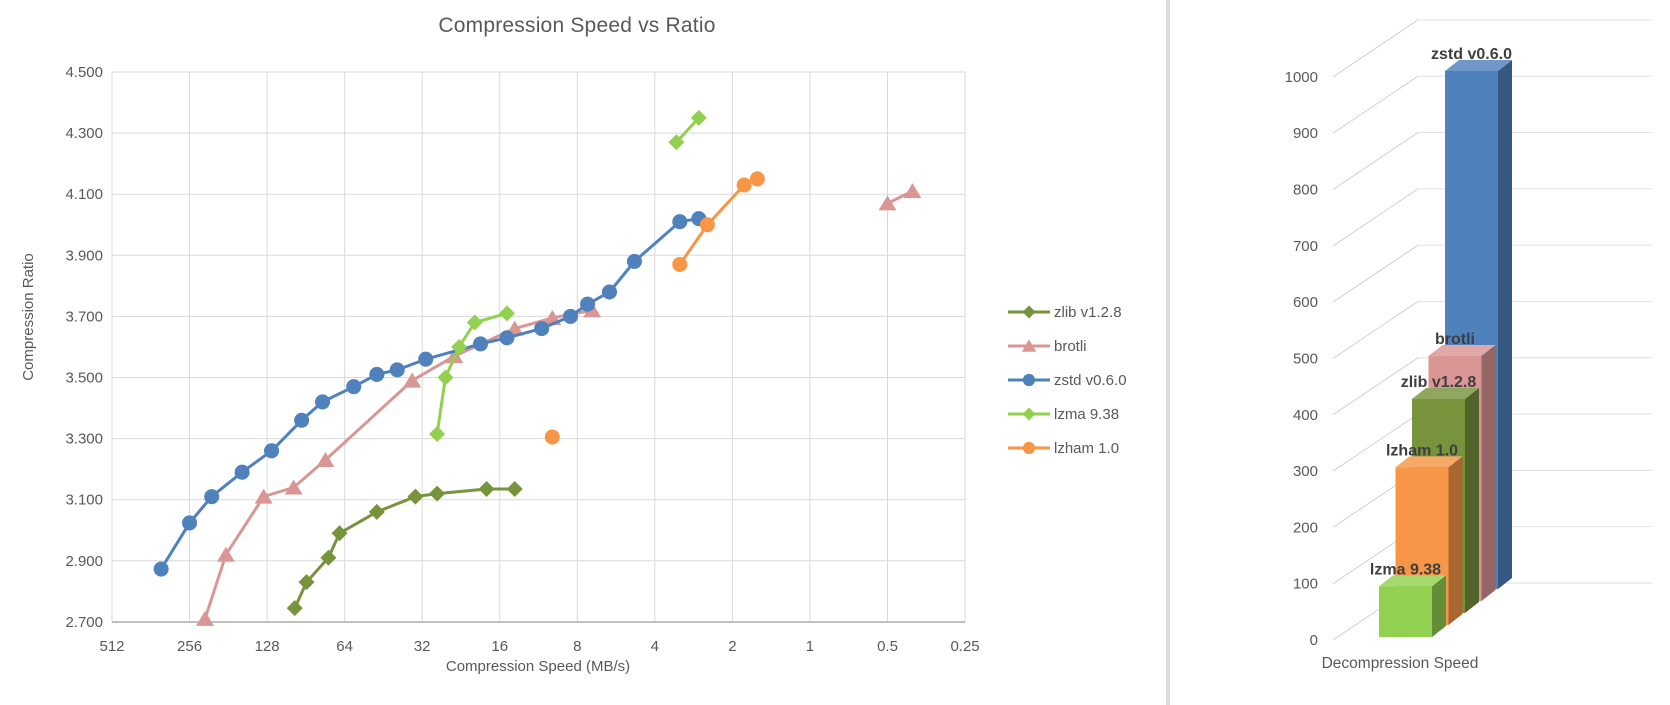 This screenshot has width=1670, height=705. What do you see at coordinates (1305, 302) in the screenshot?
I see `bar-y-tick-label: 600` at bounding box center [1305, 302].